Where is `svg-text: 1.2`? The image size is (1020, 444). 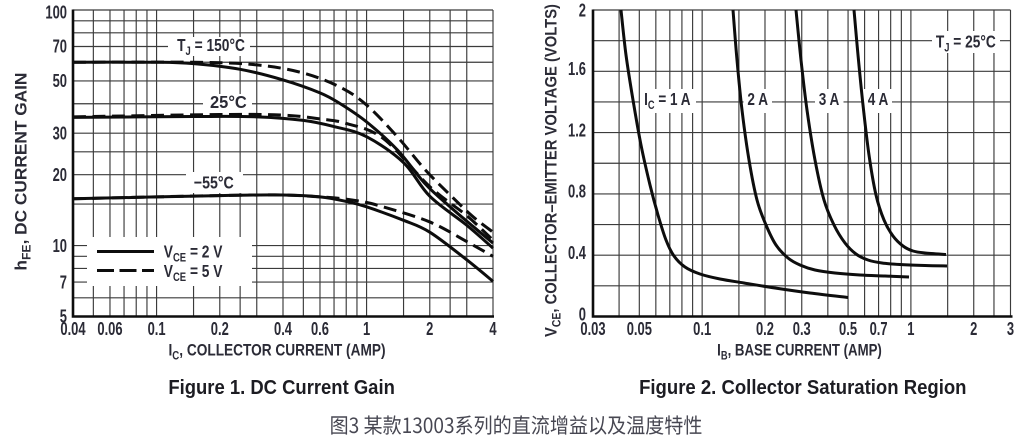 svg-text: 1.2 is located at coordinates (577, 130).